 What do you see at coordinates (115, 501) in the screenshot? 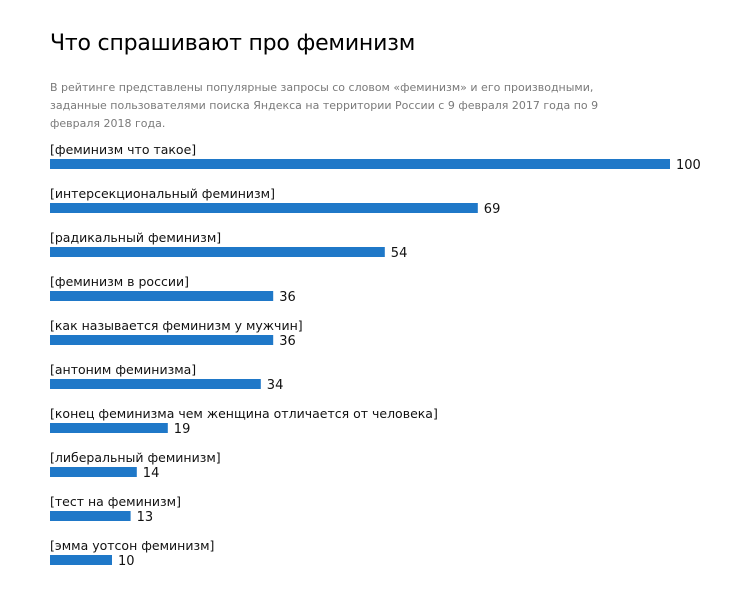
I see `category-label: [тест на феминизм]` at bounding box center [115, 501].